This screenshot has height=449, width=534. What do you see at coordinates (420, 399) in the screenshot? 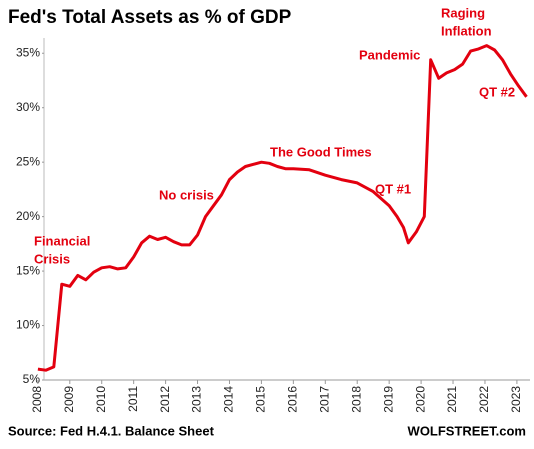
I see `x-tick-label: 2020` at bounding box center [420, 399].